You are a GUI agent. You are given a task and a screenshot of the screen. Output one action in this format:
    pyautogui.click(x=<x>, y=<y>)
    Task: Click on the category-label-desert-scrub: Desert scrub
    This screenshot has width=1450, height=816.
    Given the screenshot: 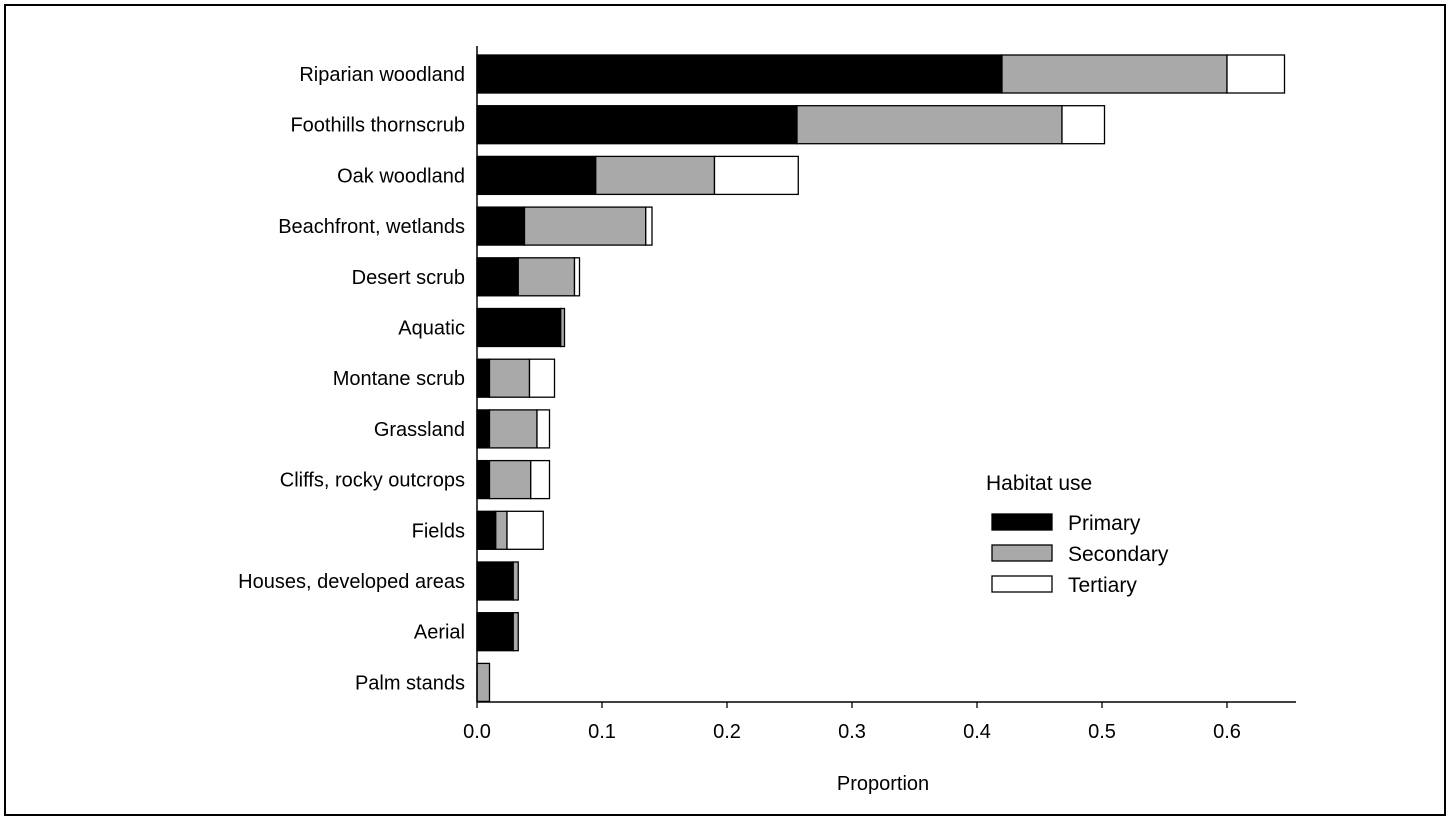 What is the action you would take?
    pyautogui.click(x=408, y=278)
    